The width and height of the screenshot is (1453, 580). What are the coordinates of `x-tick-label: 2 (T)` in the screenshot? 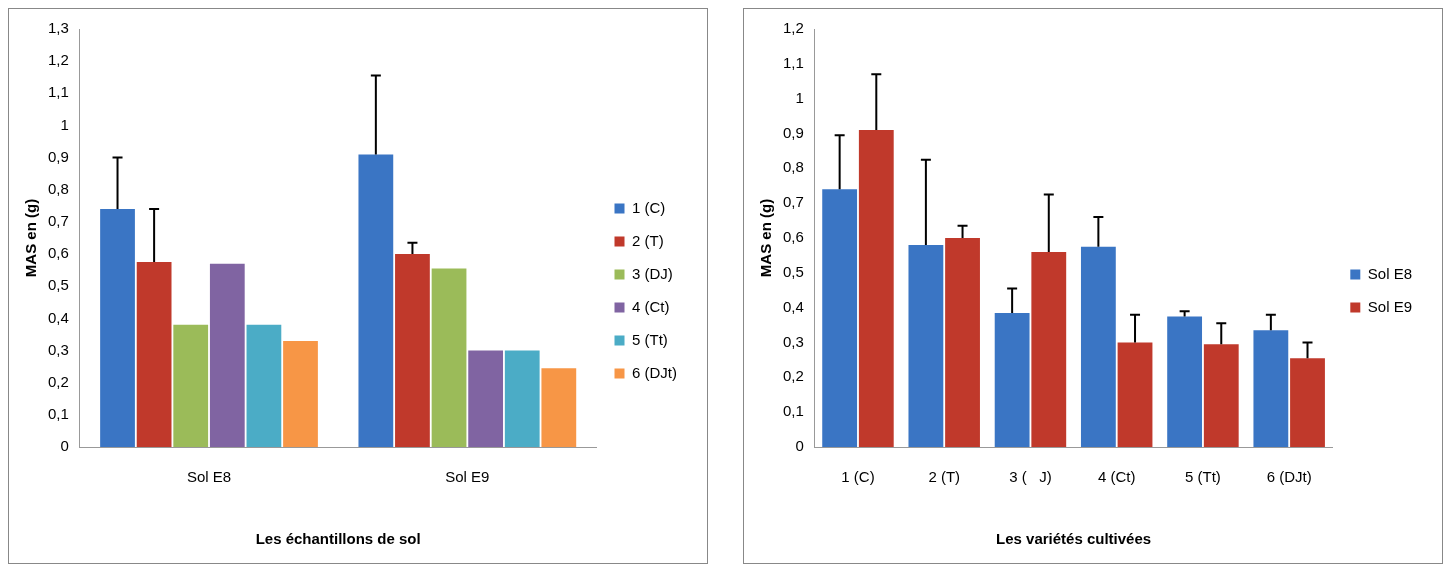 It's located at (944, 477).